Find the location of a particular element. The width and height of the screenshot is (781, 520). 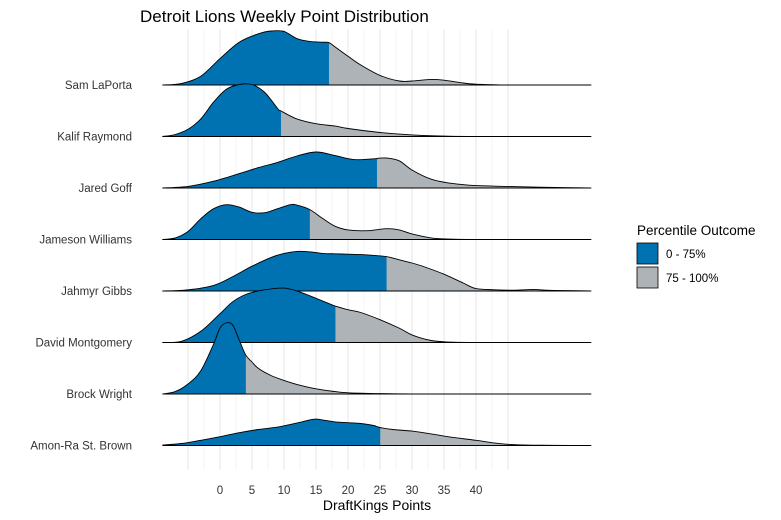

legend-swatch-high is located at coordinates (647, 277).